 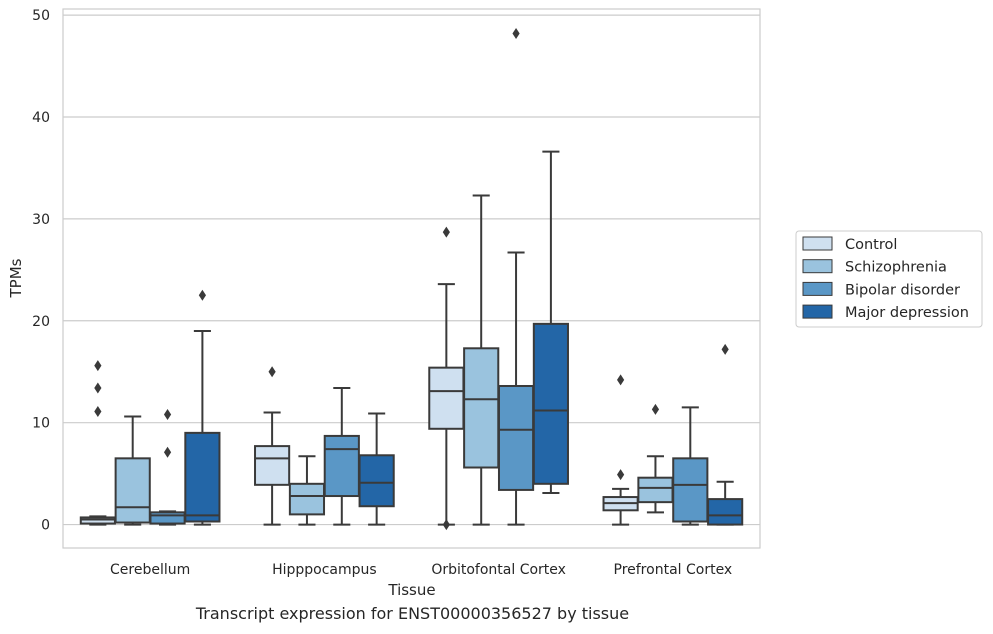 I want to click on y-tick-label: 30, so click(x=41, y=220).